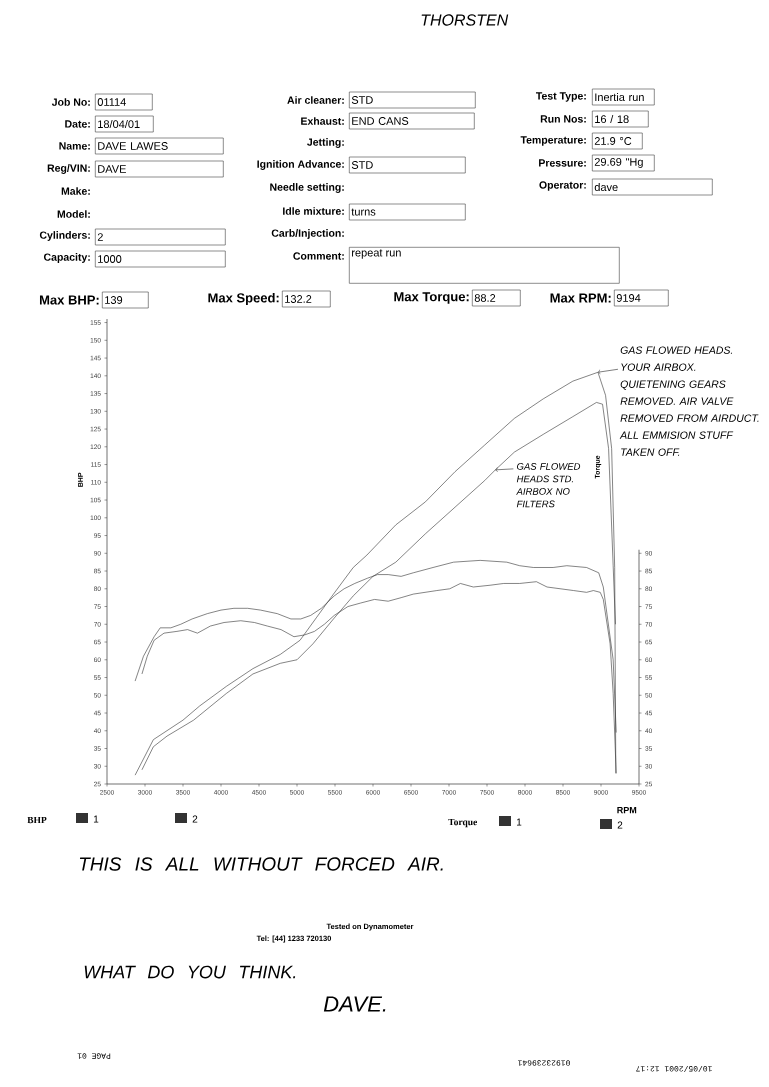  I want to click on text: Reg/VIN:, so click(68, 169).